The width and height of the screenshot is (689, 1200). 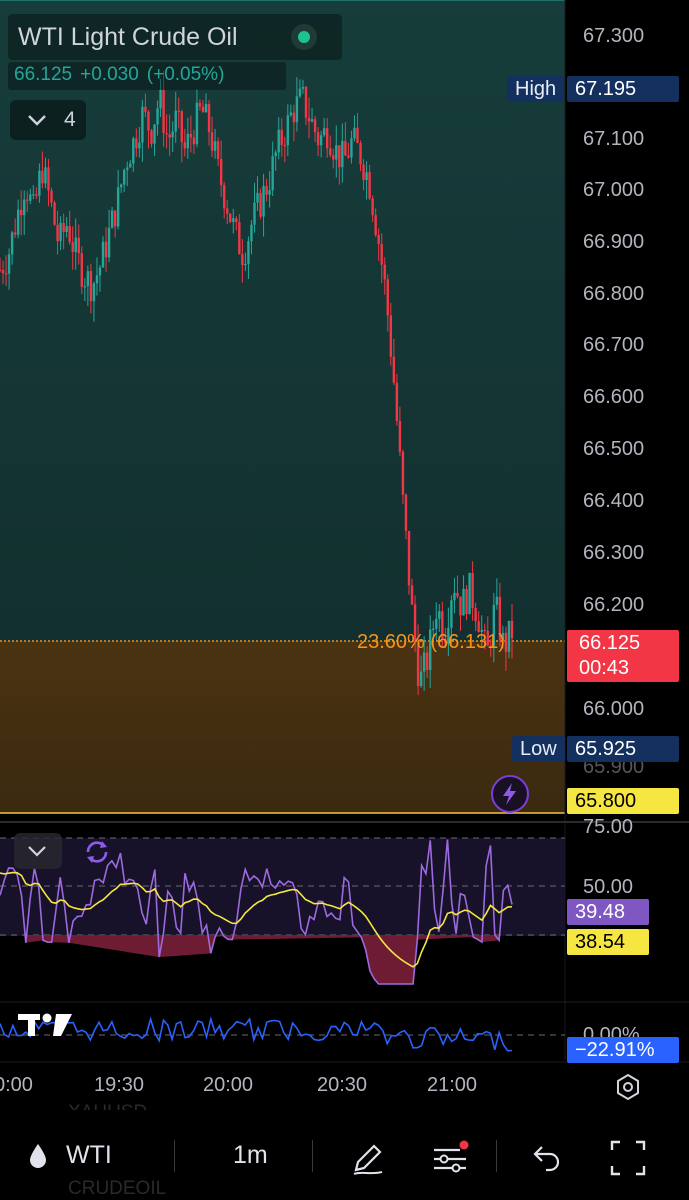 What do you see at coordinates (97, 852) in the screenshot?
I see `refresh-icon` at bounding box center [97, 852].